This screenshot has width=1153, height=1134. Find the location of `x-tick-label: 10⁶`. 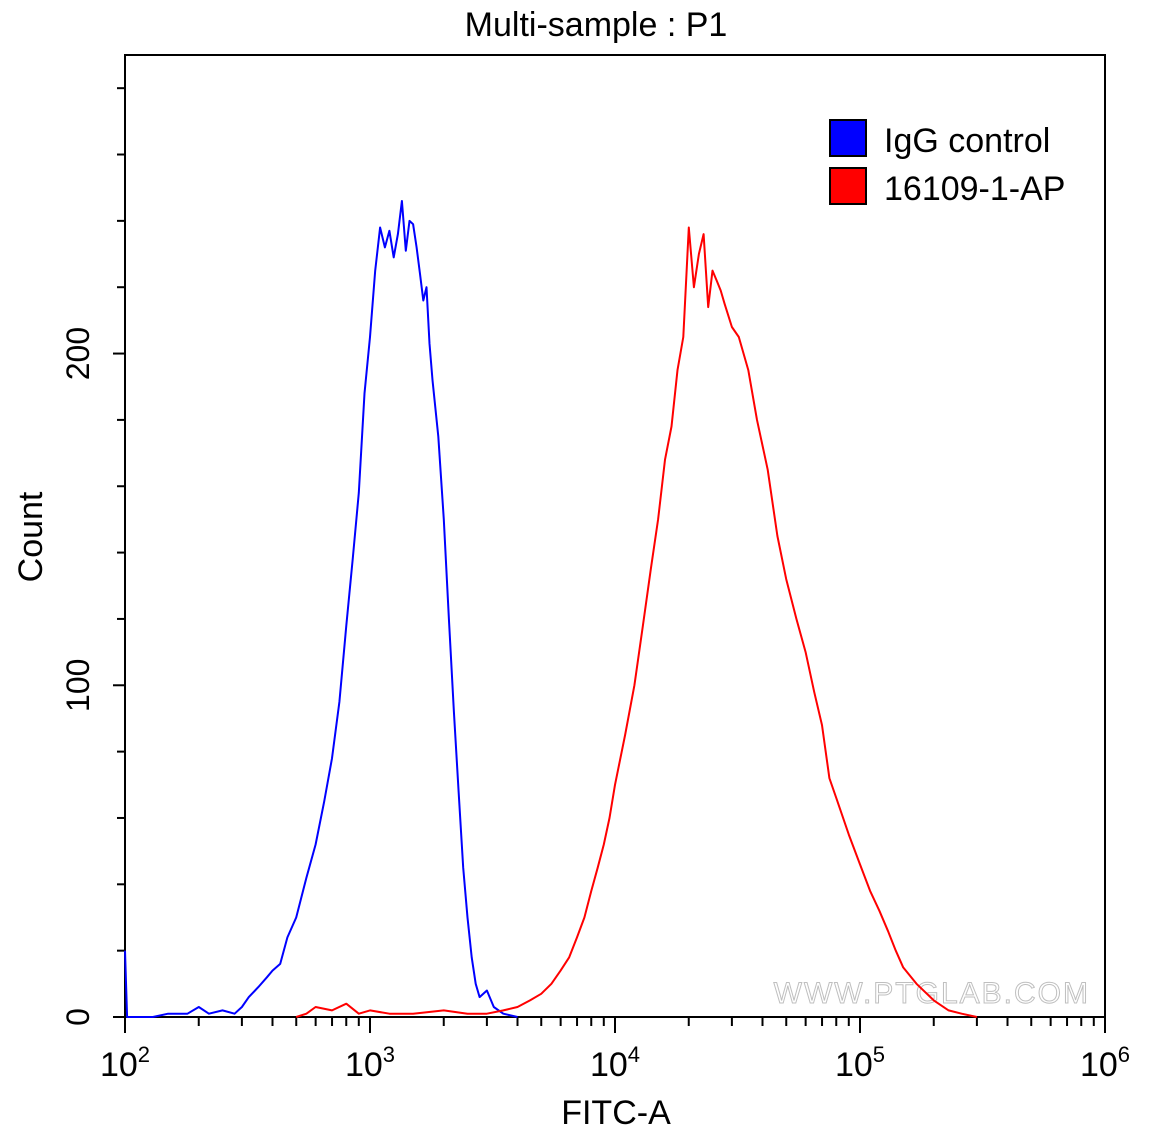

x-tick-label: 10⁶ is located at coordinates (1105, 1063).